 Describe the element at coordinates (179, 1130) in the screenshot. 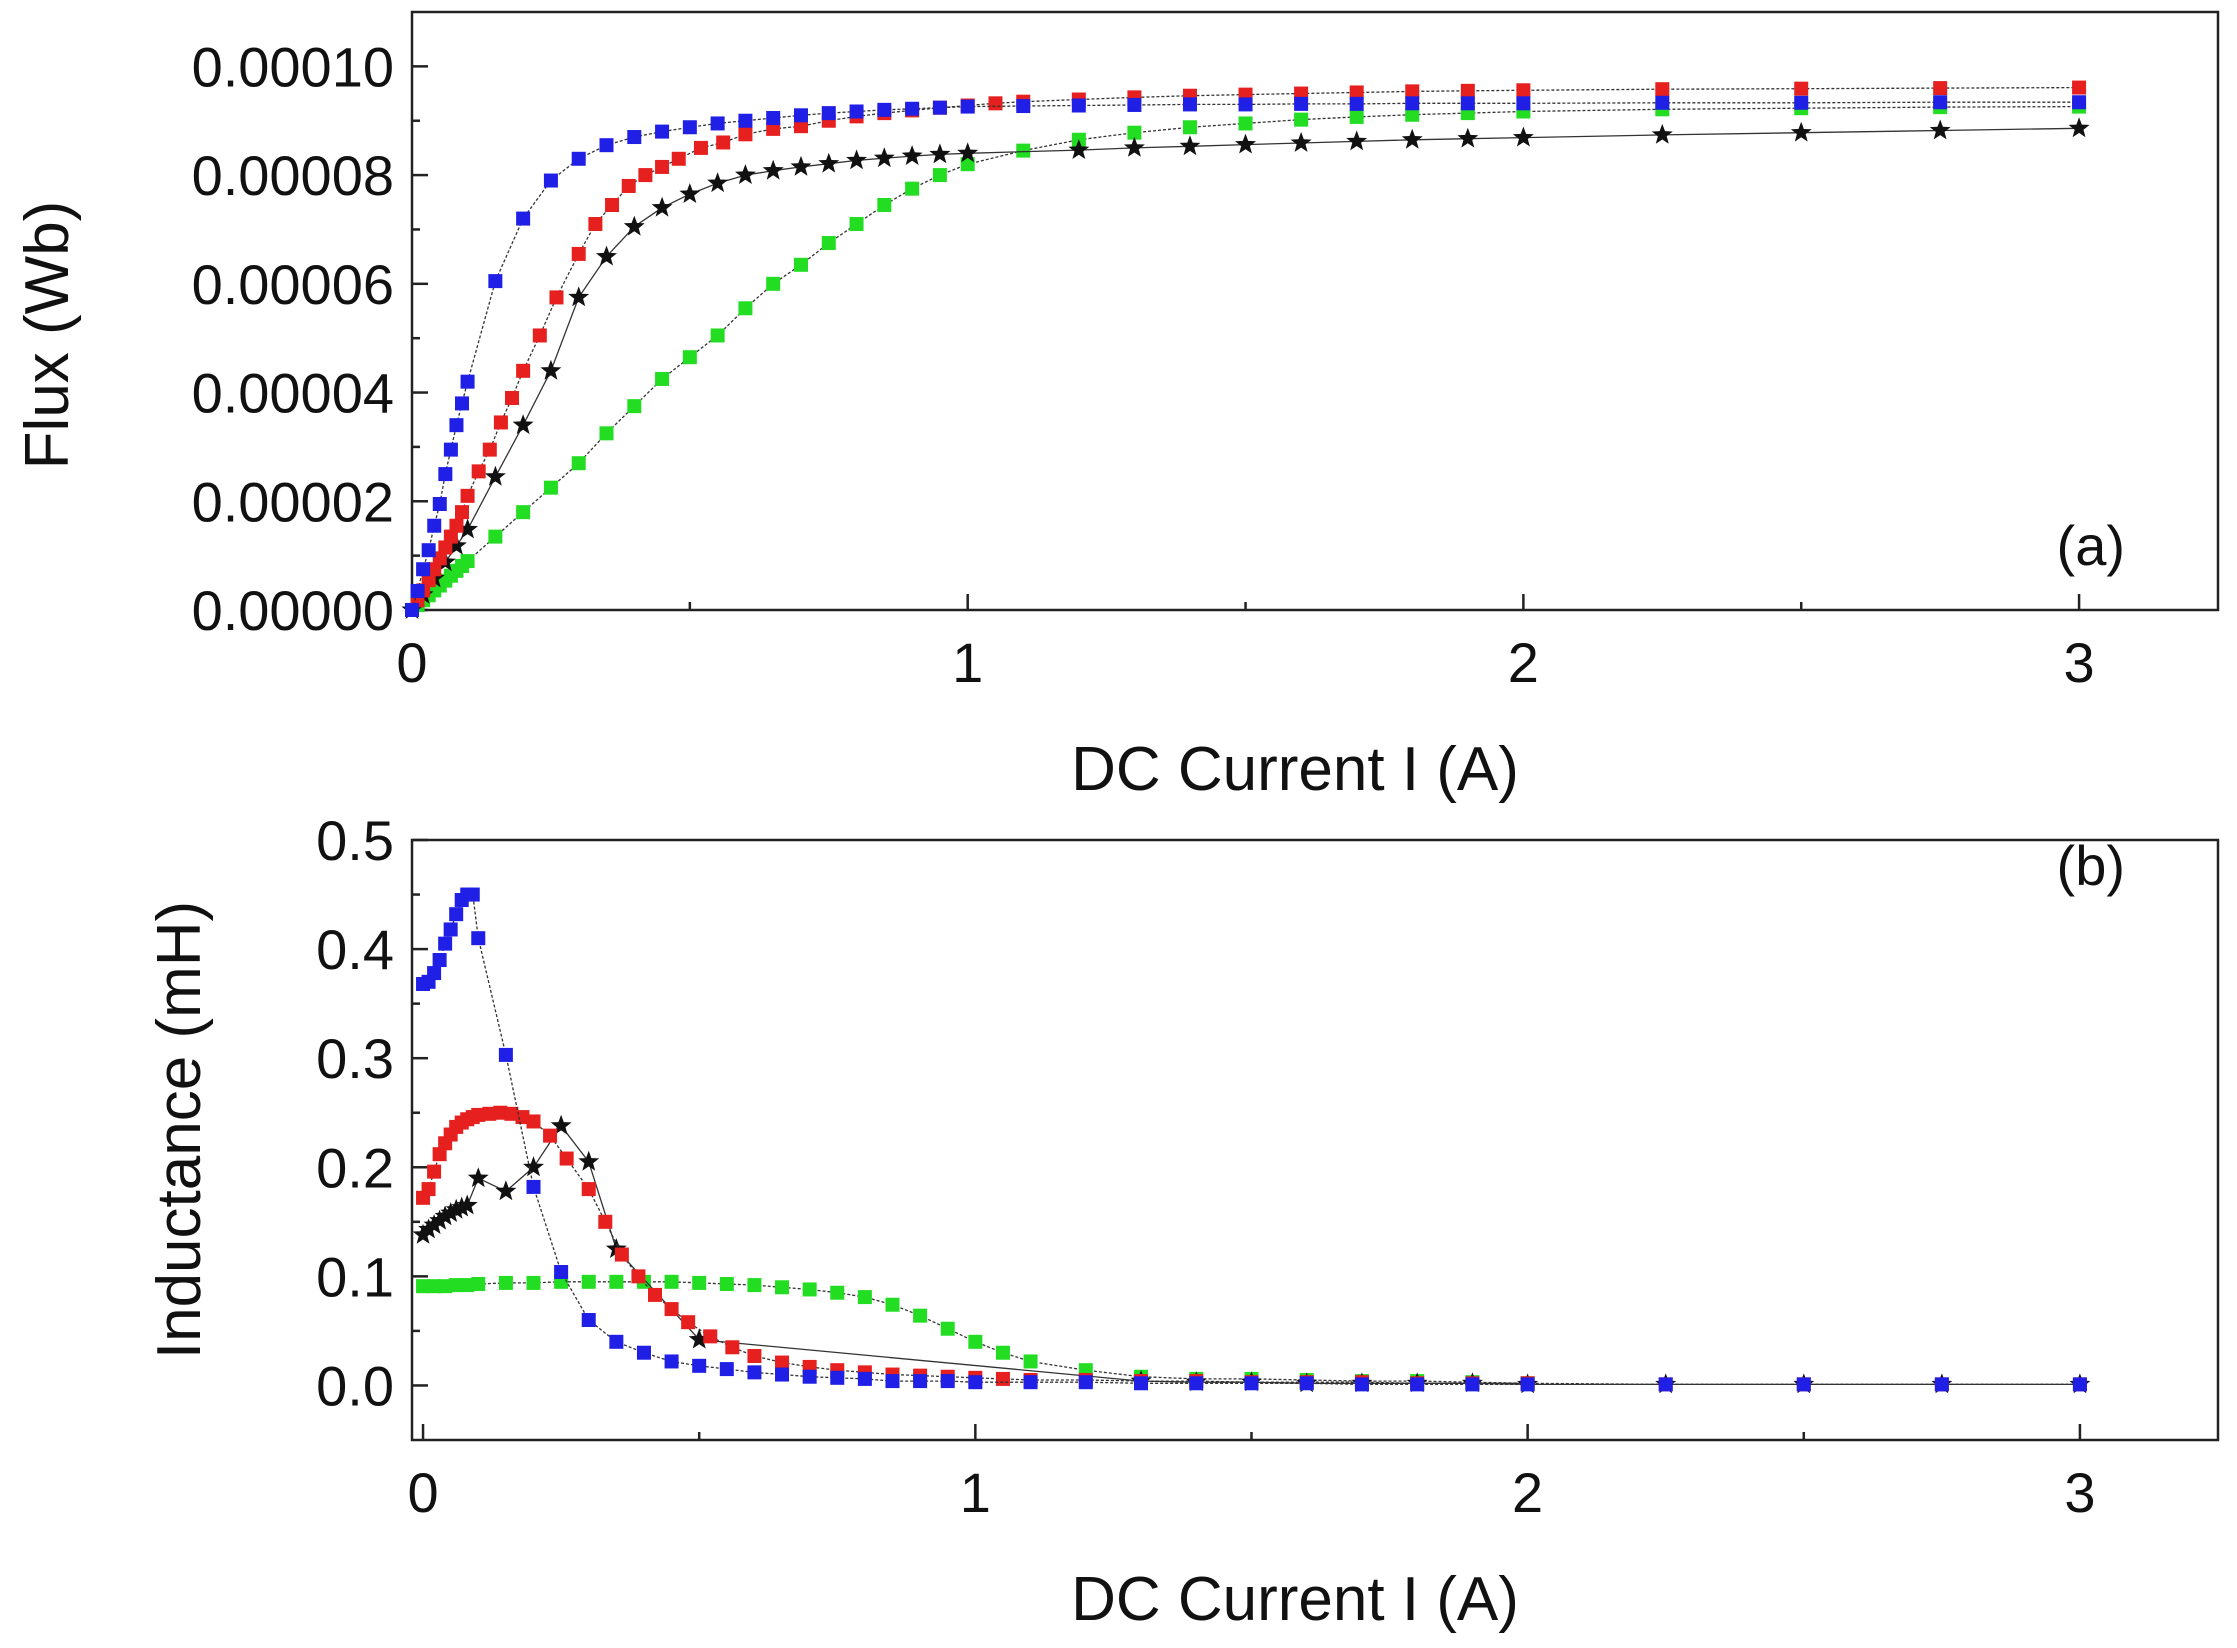

I see `panel-b-y-axis-title: Inductance (mH)` at that location.